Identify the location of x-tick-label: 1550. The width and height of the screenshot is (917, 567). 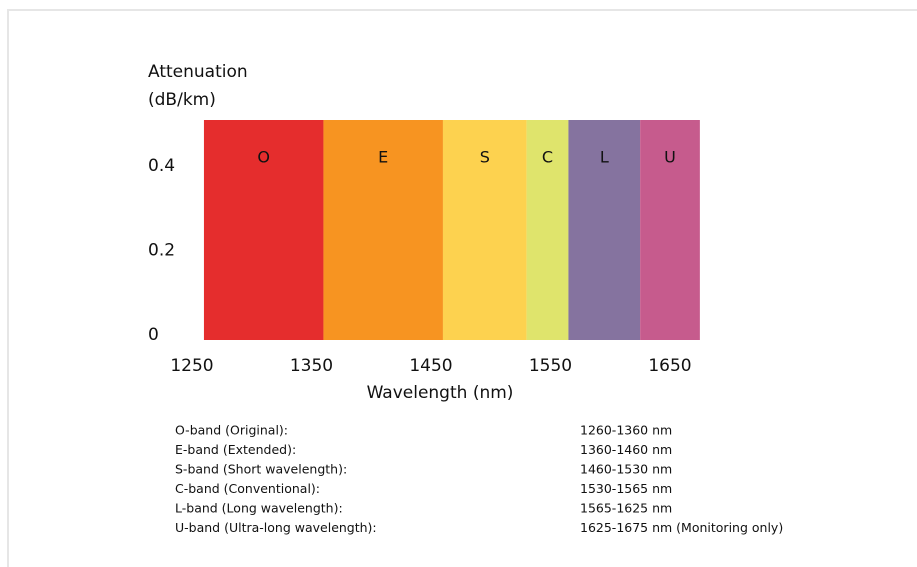
(550, 366).